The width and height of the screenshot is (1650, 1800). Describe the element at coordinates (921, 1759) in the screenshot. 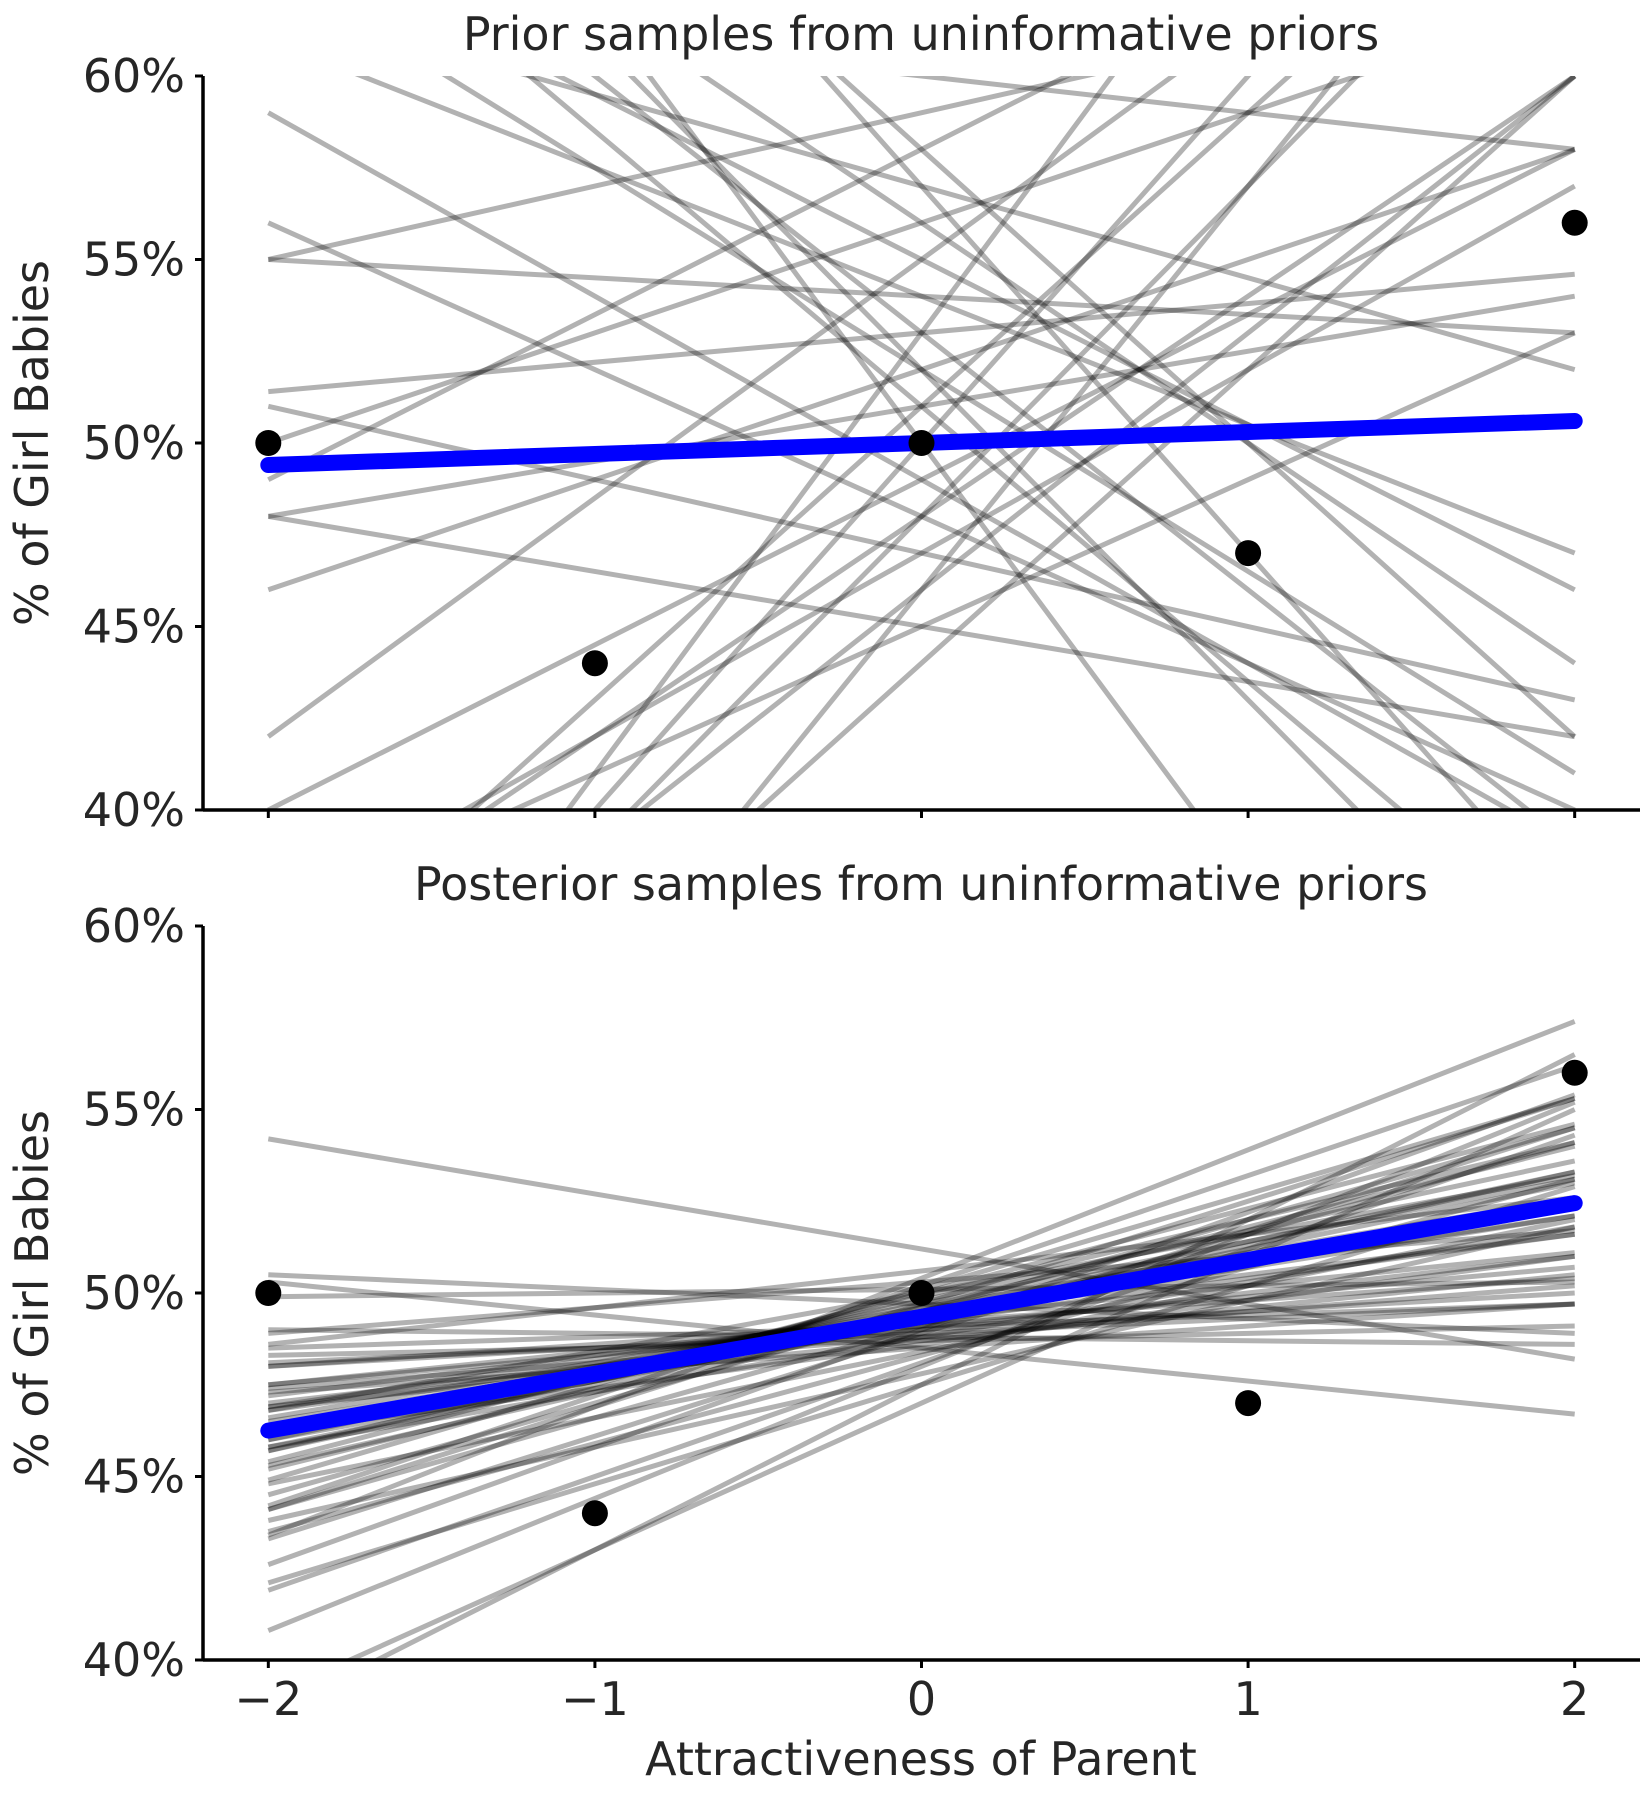

I see `x-axis-label: Attractiveness of Parent` at that location.